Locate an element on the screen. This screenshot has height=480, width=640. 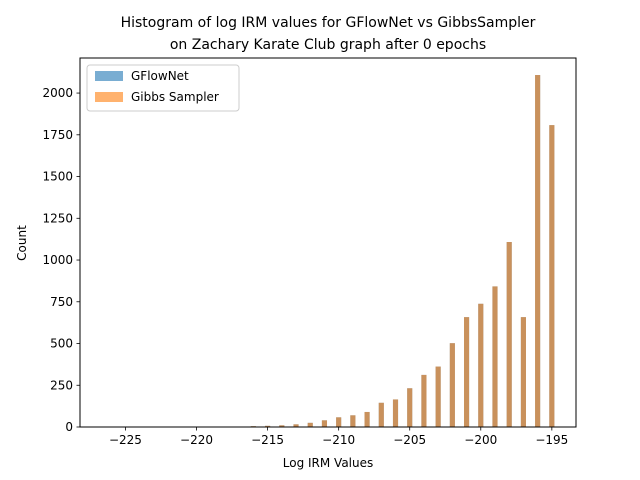
y-tick-label: 1500 is located at coordinates (57, 177).